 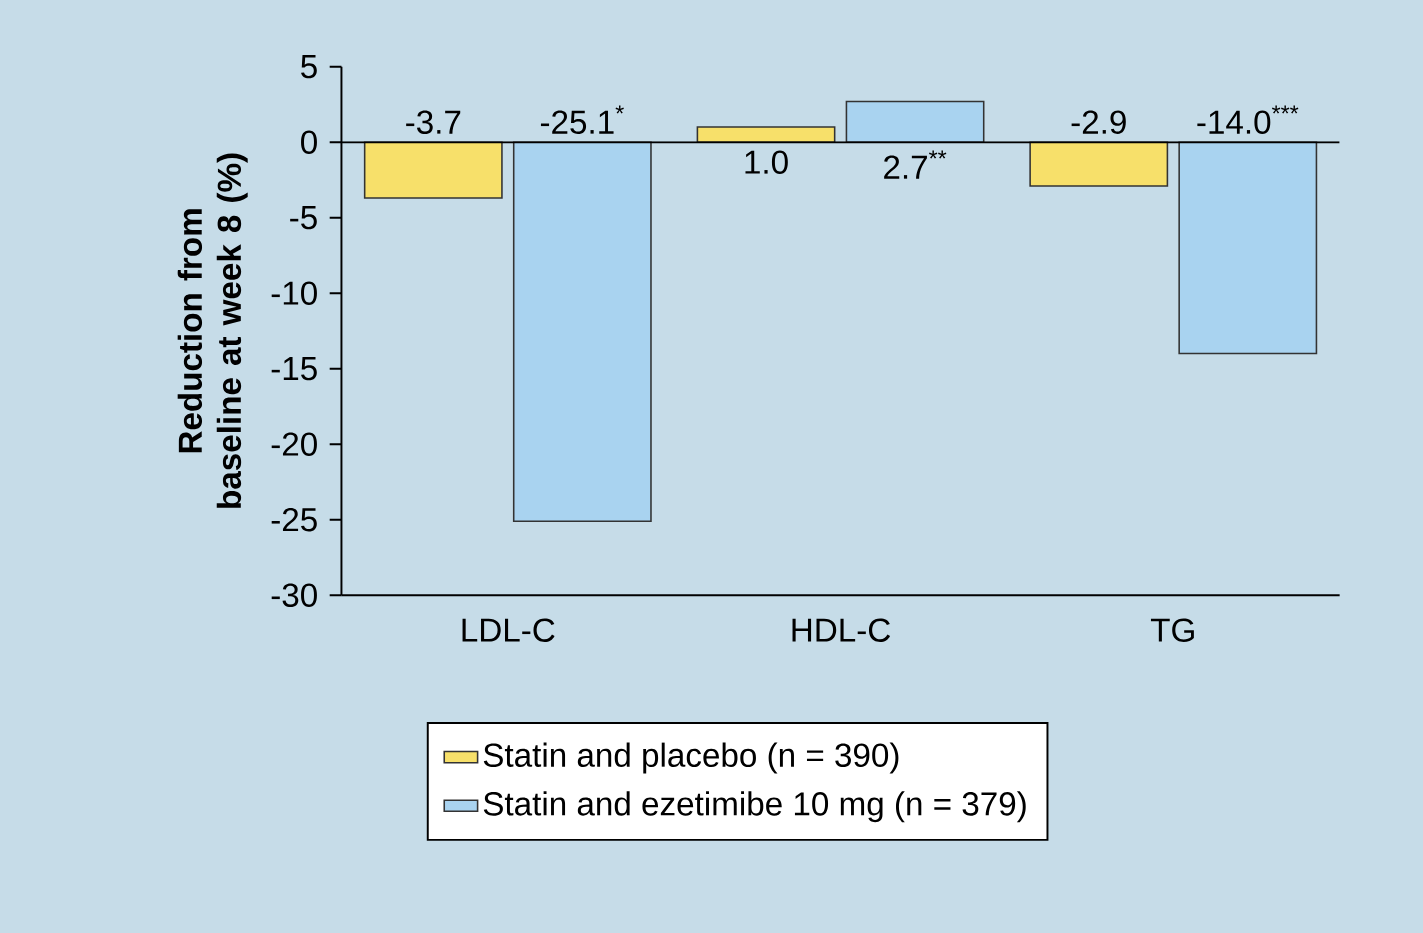 I want to click on y-tick-label: -25, so click(x=294, y=519).